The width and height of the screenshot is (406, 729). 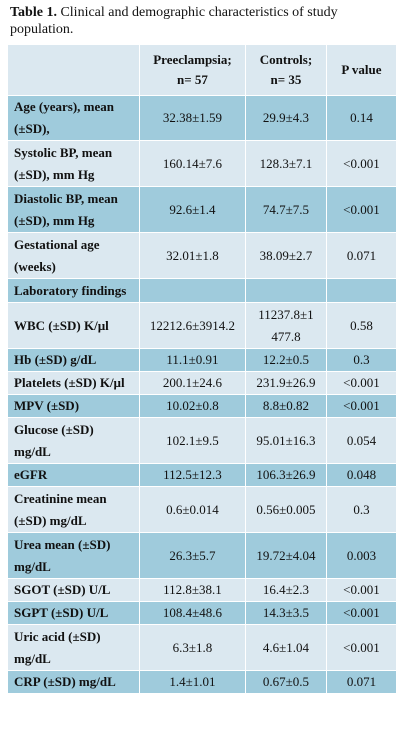 What do you see at coordinates (192, 475) in the screenshot?
I see `preeclampsia-value: 112.5±12.3` at bounding box center [192, 475].